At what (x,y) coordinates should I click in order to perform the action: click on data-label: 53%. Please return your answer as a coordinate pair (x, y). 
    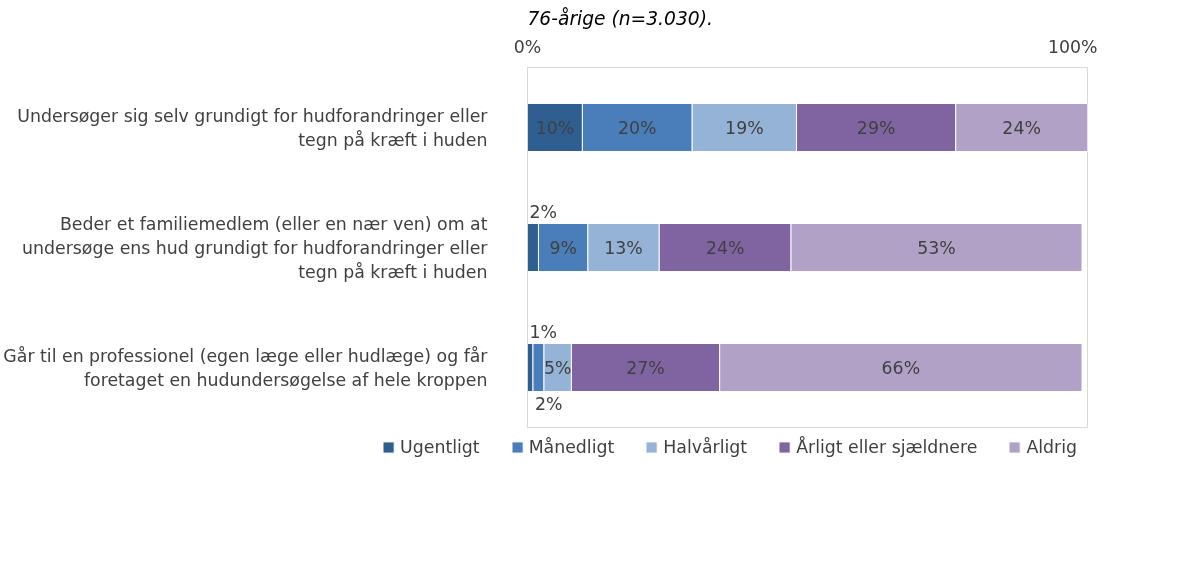
    Looking at the image, I should click on (936, 247).